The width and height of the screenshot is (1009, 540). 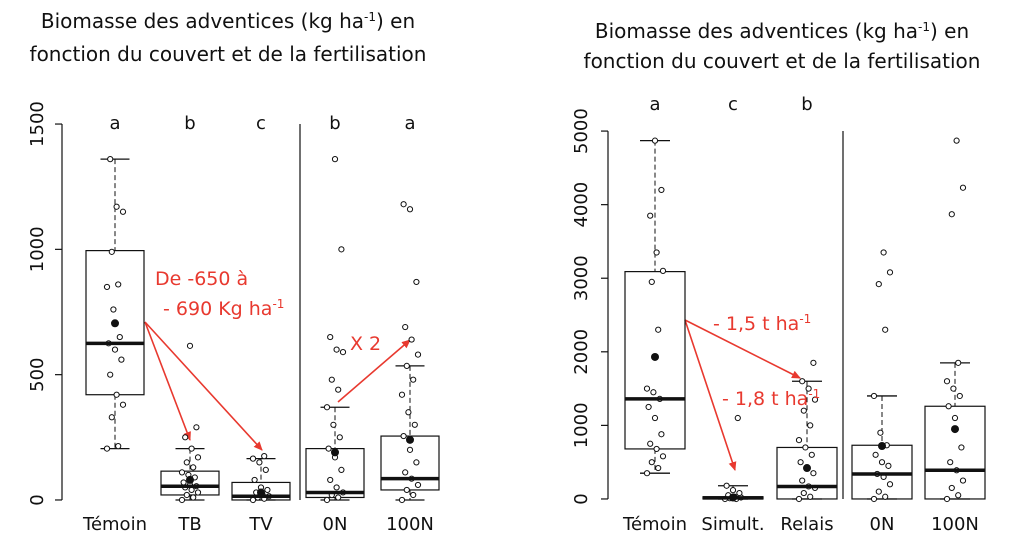 What do you see at coordinates (805, 319) in the screenshot?
I see `annotation-part: -1` at bounding box center [805, 319].